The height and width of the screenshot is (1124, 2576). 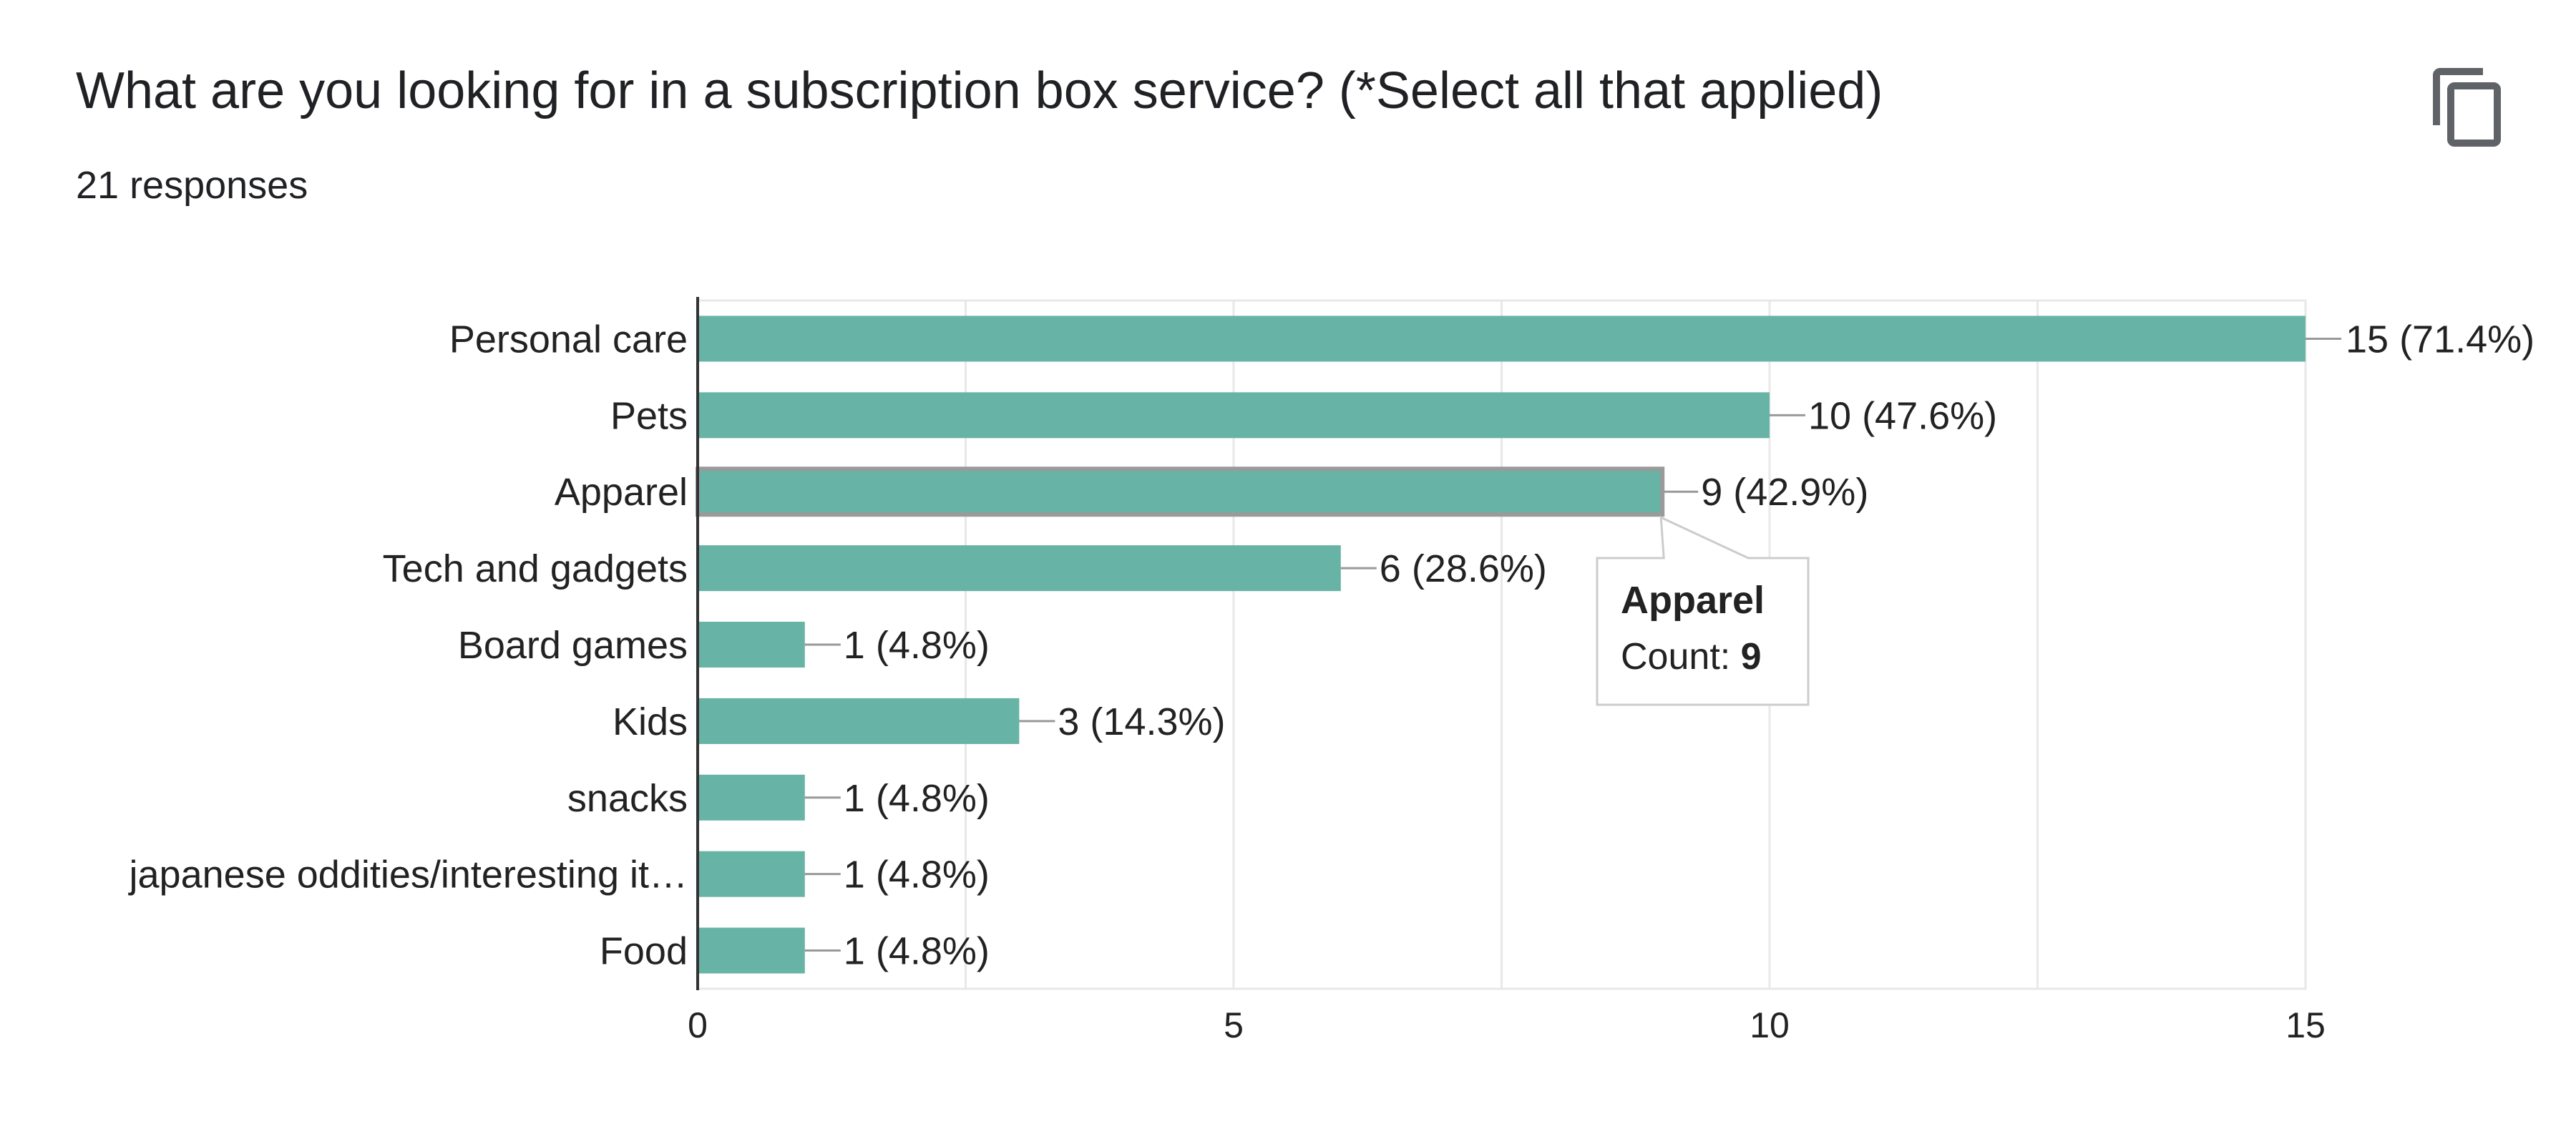 I want to click on category-label: Personal care, so click(x=568, y=339).